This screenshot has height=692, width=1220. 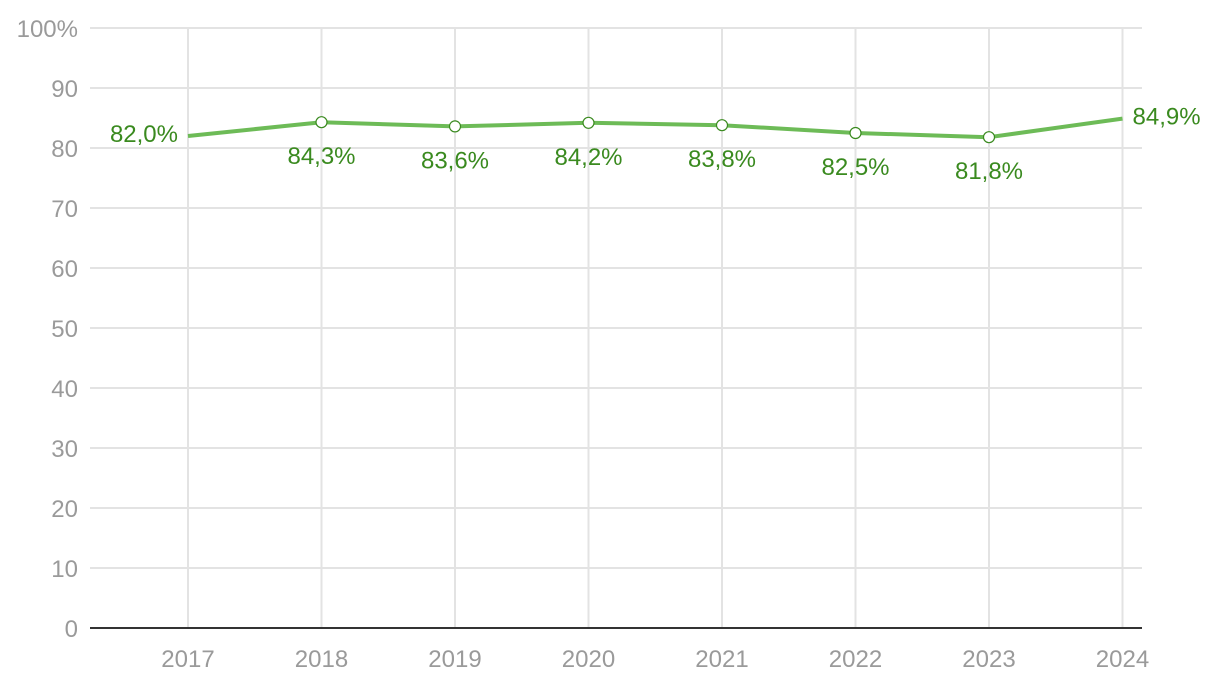 What do you see at coordinates (455, 160) in the screenshot?
I see `data-label: 83,6%` at bounding box center [455, 160].